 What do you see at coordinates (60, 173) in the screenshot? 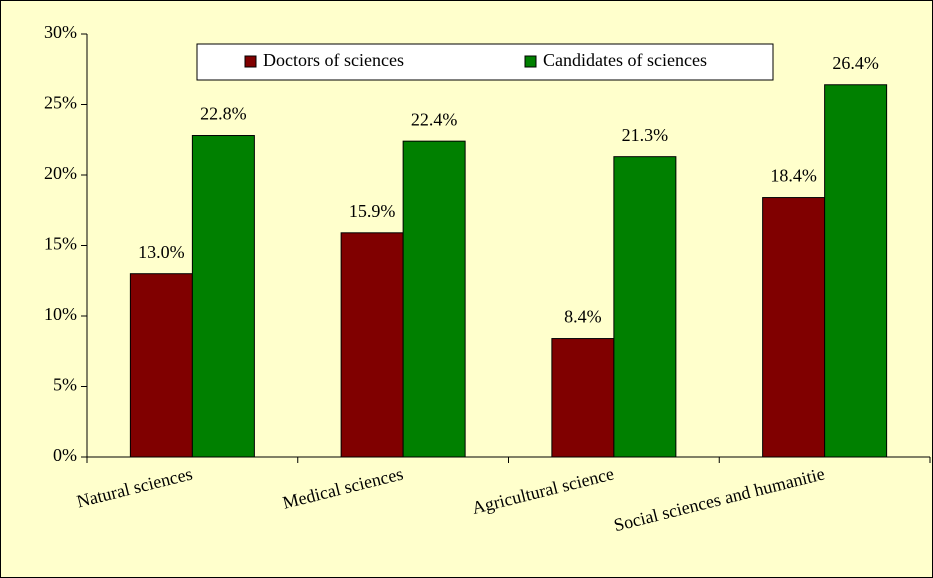
I see `y-tick-label: 20%` at bounding box center [60, 173].